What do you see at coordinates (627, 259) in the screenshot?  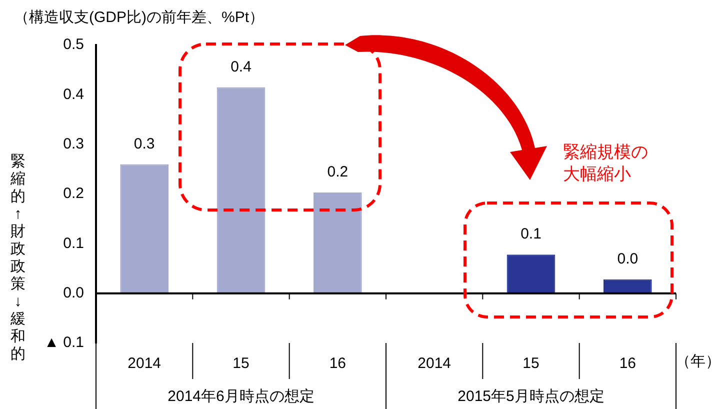 I see `data-label: 0.0` at bounding box center [627, 259].